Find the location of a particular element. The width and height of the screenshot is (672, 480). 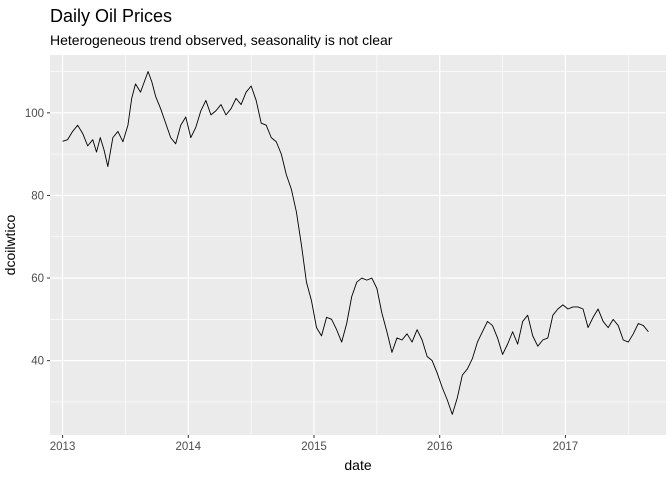

x-tick-label: 2013 is located at coordinates (63, 447).